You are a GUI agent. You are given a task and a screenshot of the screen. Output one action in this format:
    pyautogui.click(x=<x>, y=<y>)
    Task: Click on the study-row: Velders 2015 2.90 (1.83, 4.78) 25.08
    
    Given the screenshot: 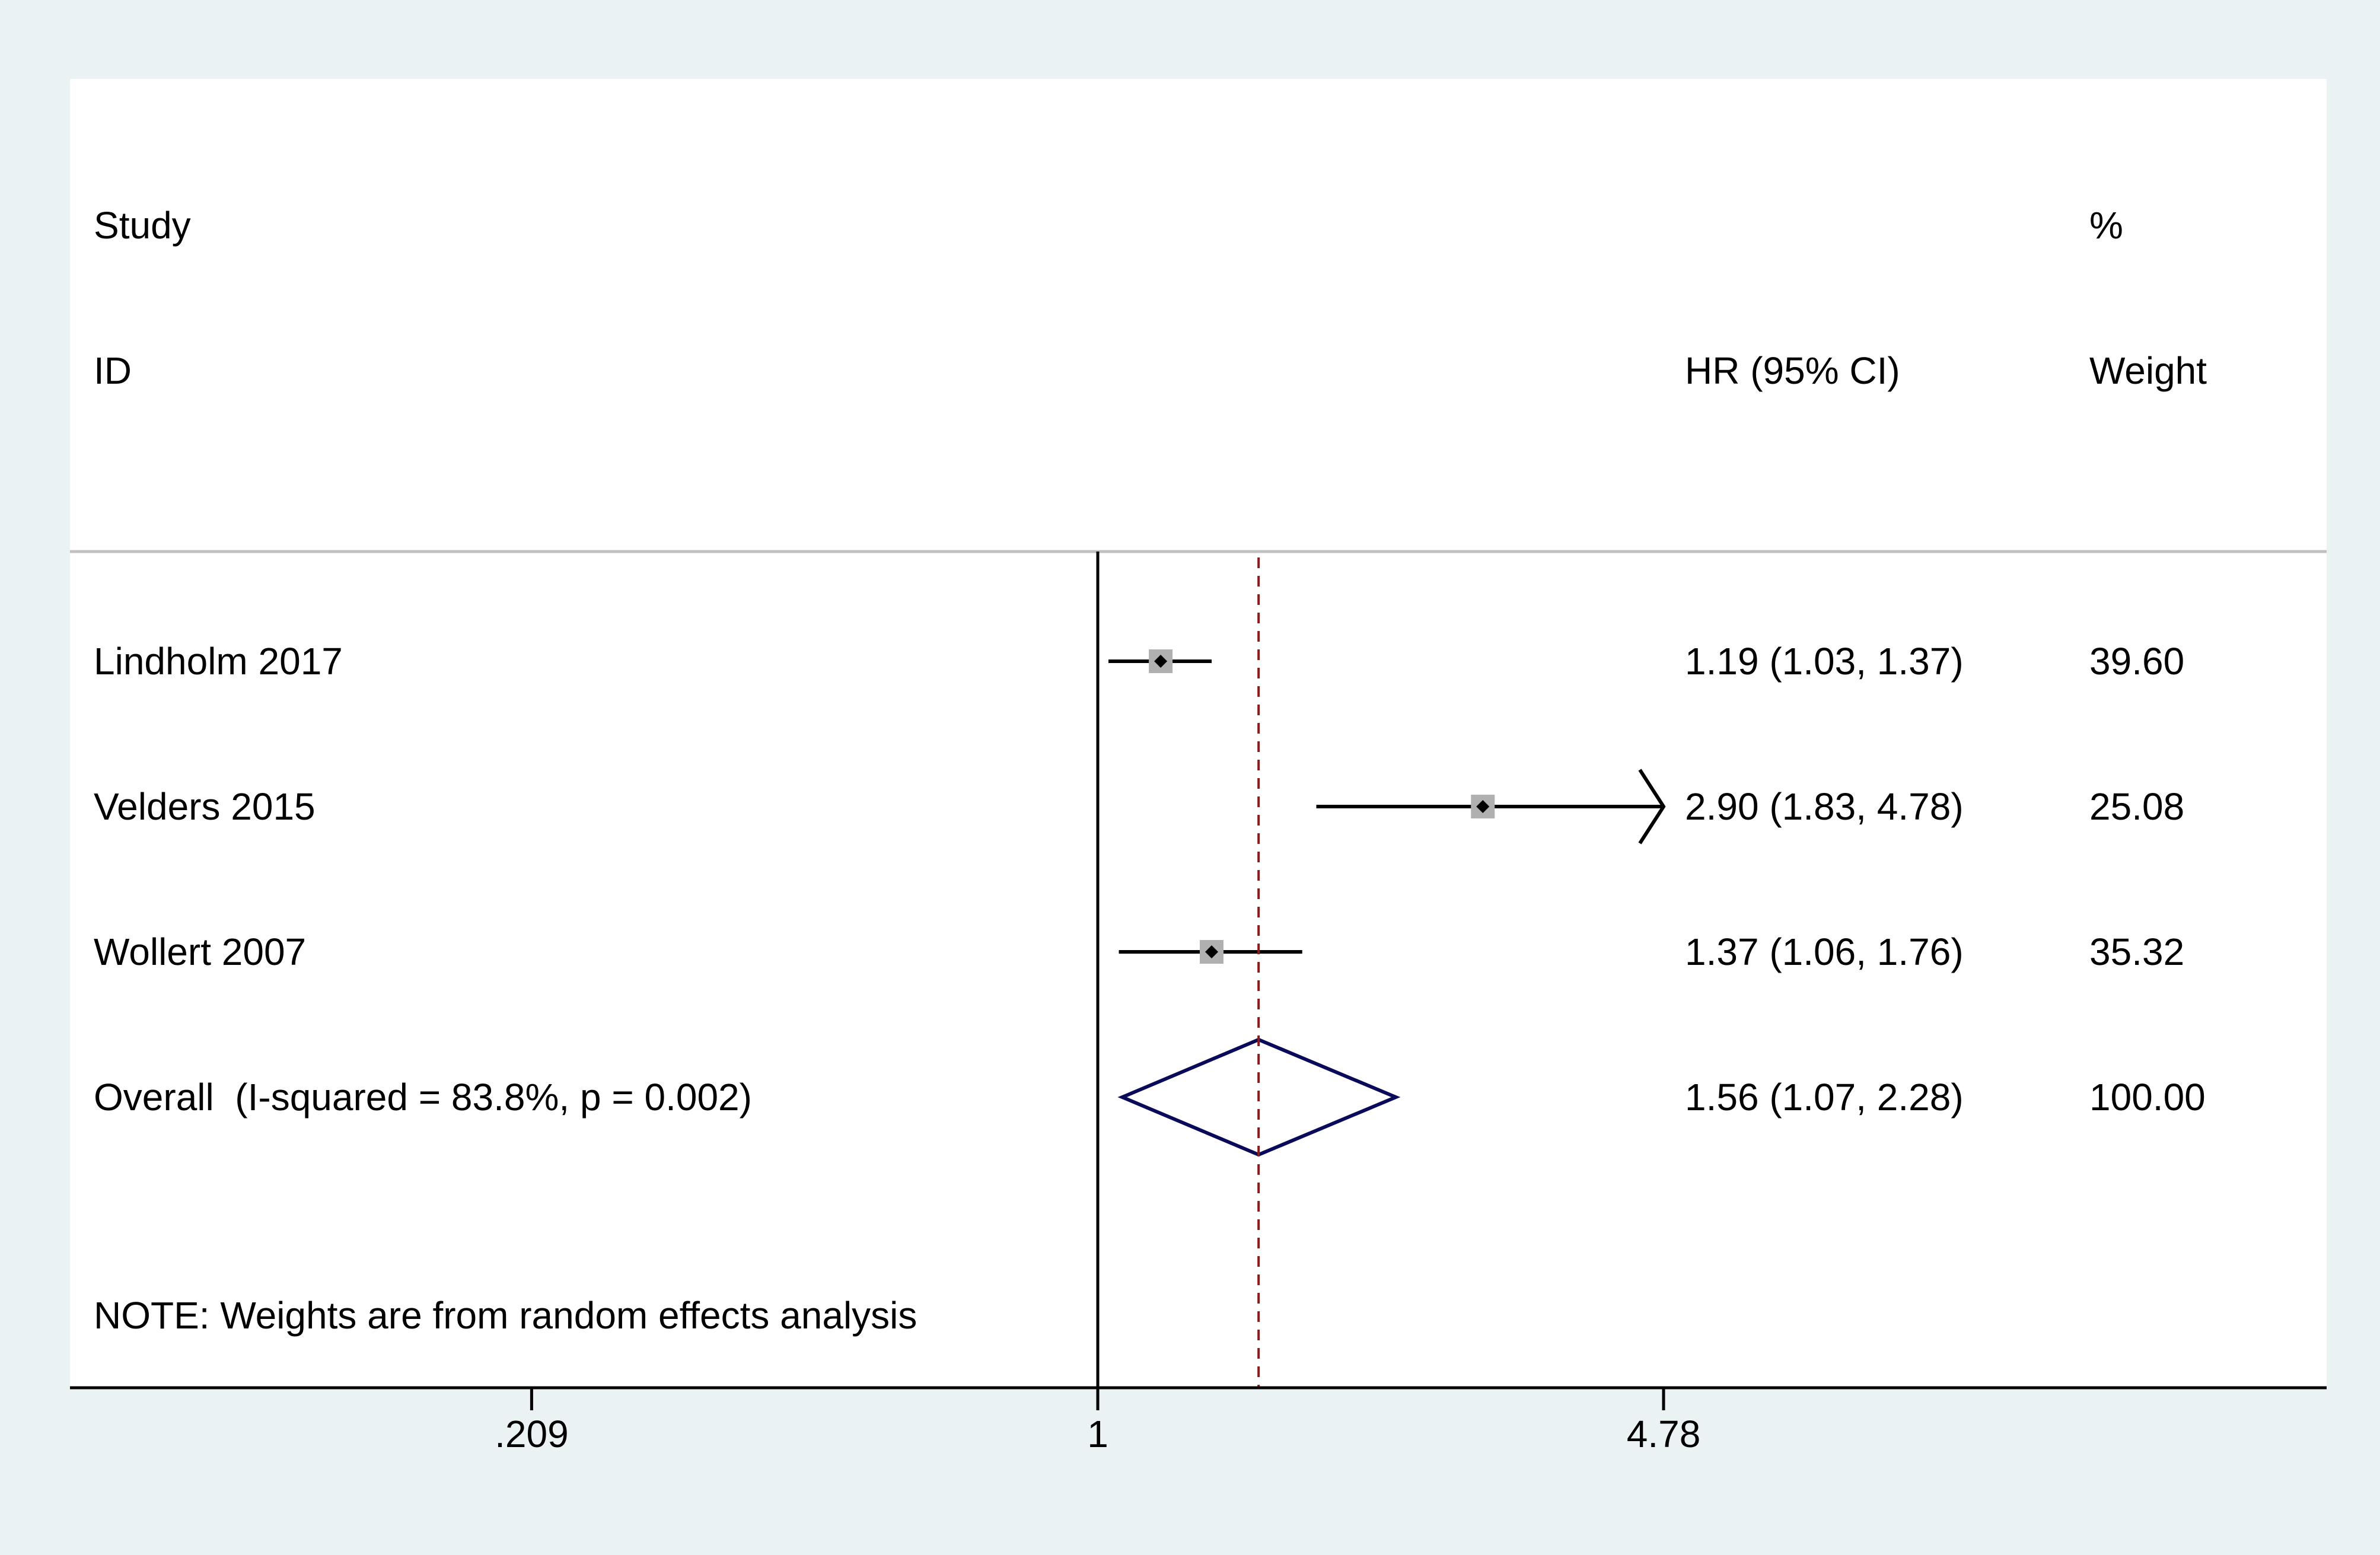 What is the action you would take?
    pyautogui.click(x=1139, y=807)
    